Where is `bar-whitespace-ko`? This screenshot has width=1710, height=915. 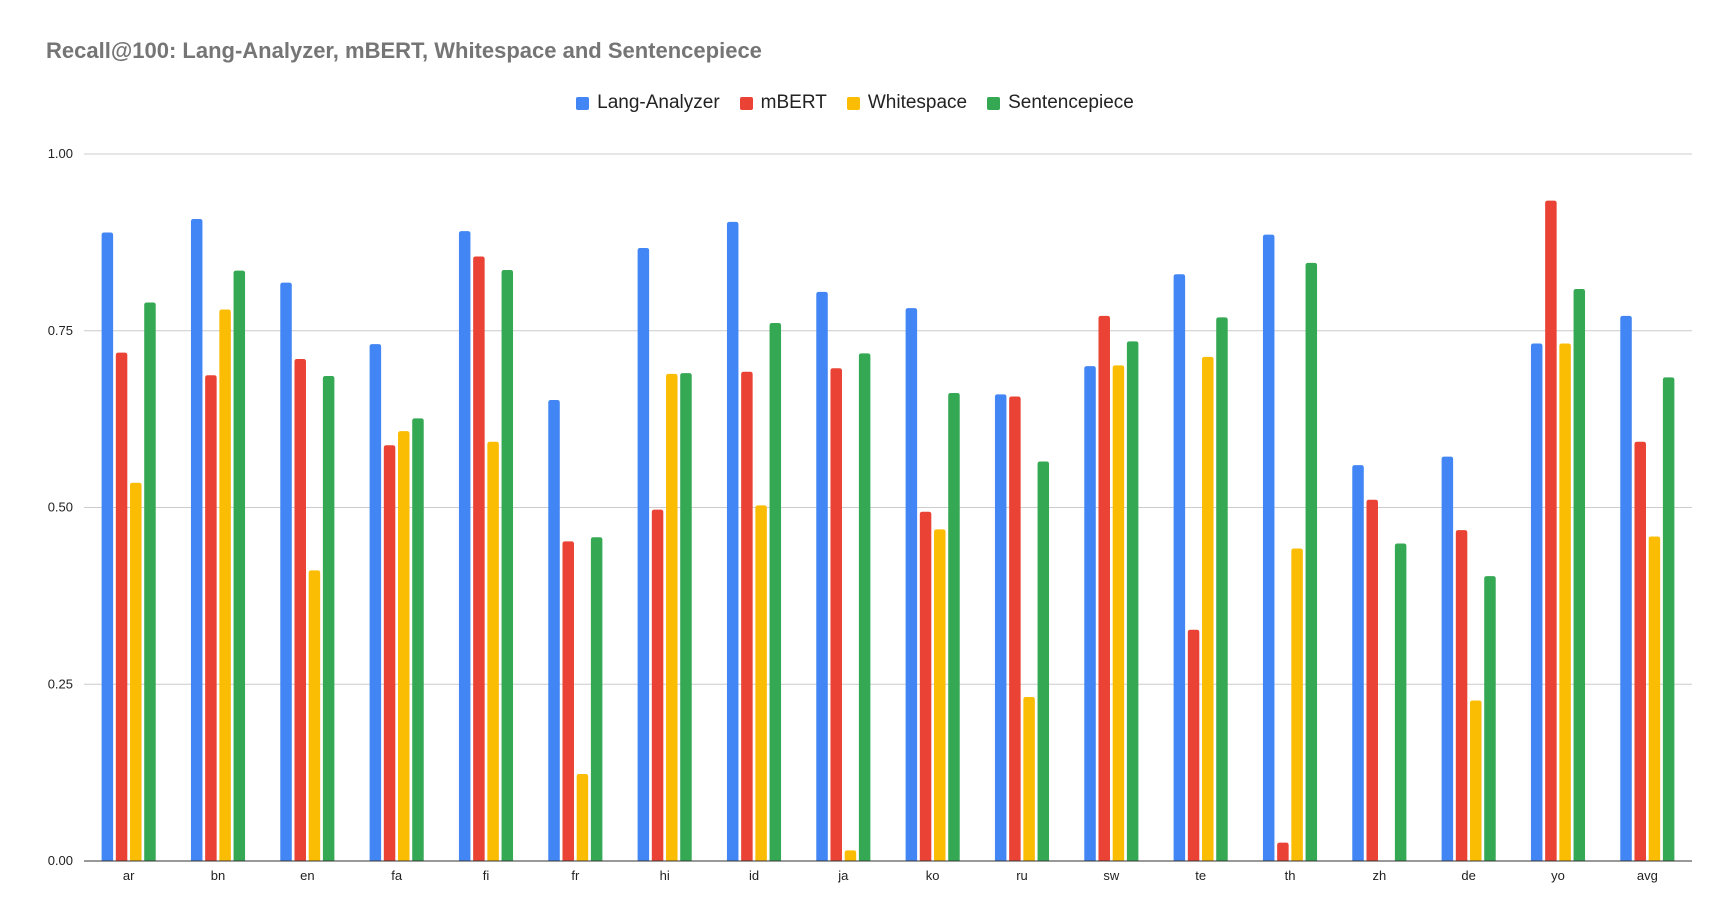 bar-whitespace-ko is located at coordinates (940, 695).